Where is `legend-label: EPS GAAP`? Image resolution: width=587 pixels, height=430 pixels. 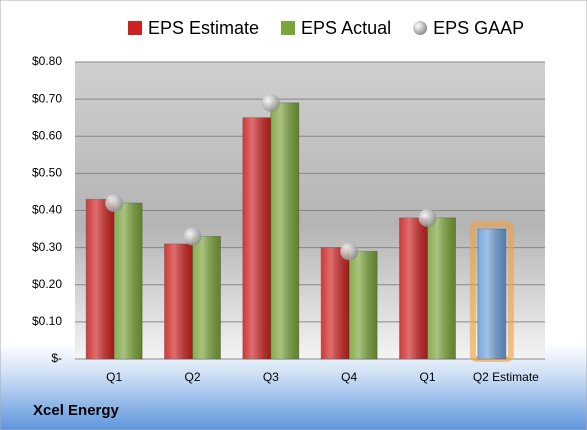
legend-label: EPS GAAP is located at coordinates (478, 28).